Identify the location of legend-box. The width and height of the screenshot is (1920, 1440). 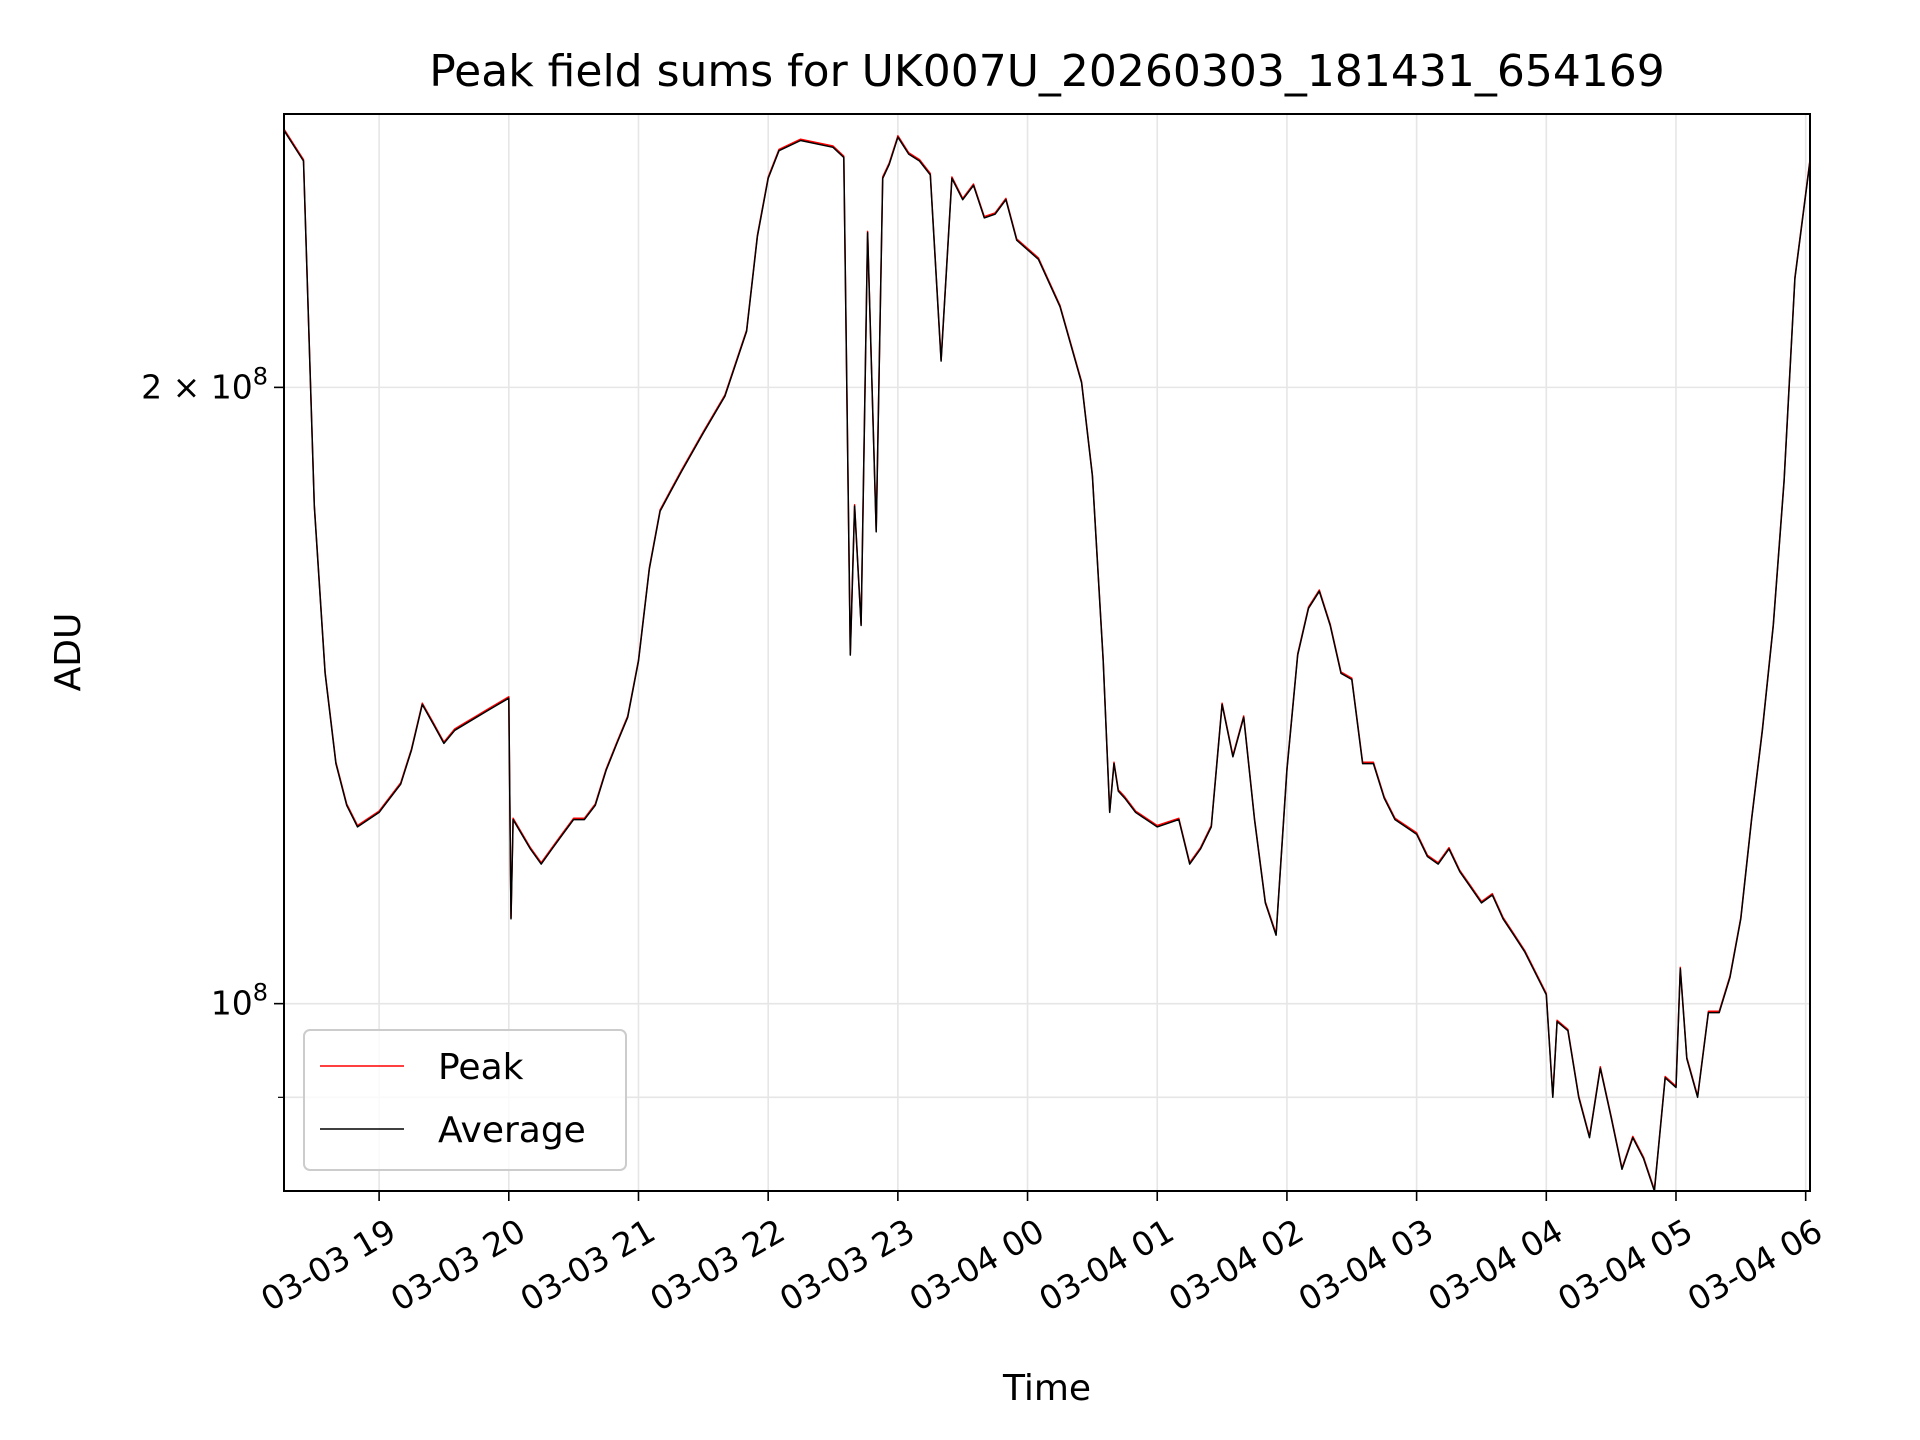
(465, 1100).